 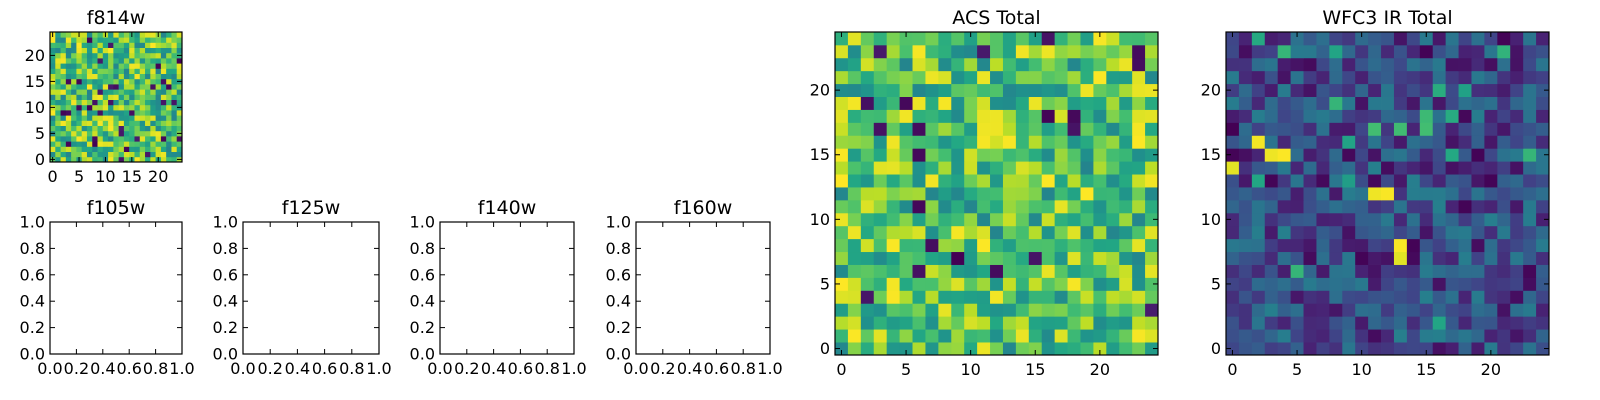 What do you see at coordinates (493, 368) in the screenshot?
I see `x-tick-label: 0.4` at bounding box center [493, 368].